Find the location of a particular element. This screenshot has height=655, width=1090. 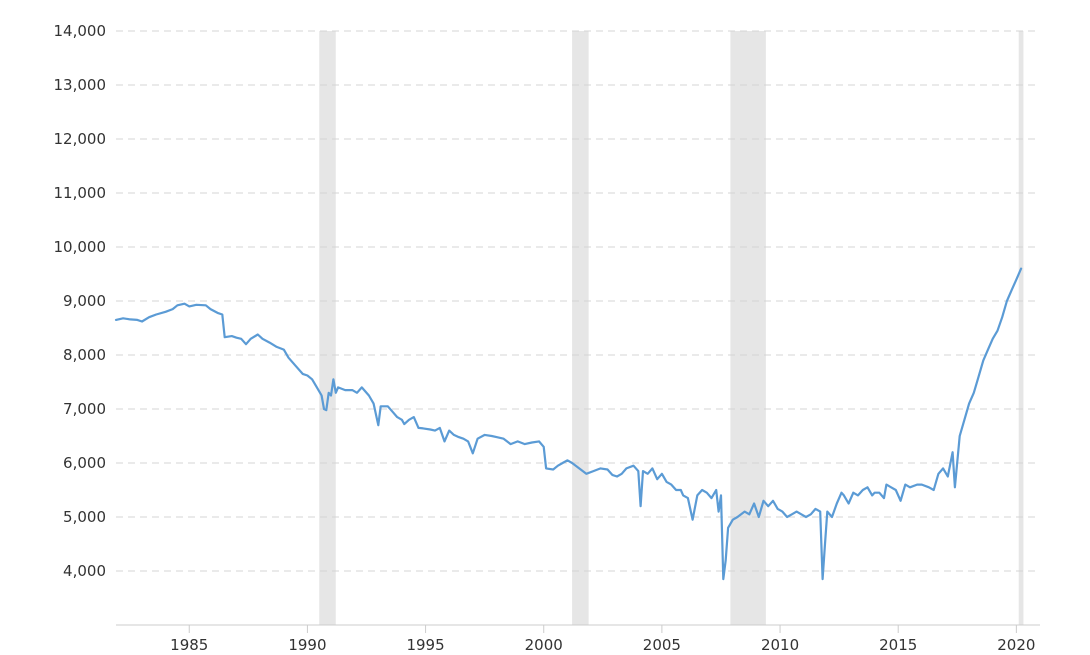

x-tick-label: 2005 is located at coordinates (662, 645).